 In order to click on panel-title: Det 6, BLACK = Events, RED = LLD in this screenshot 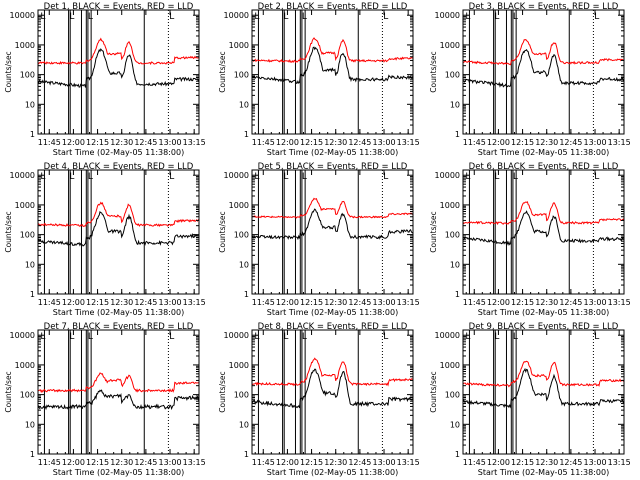, I will do `click(544, 167)`.